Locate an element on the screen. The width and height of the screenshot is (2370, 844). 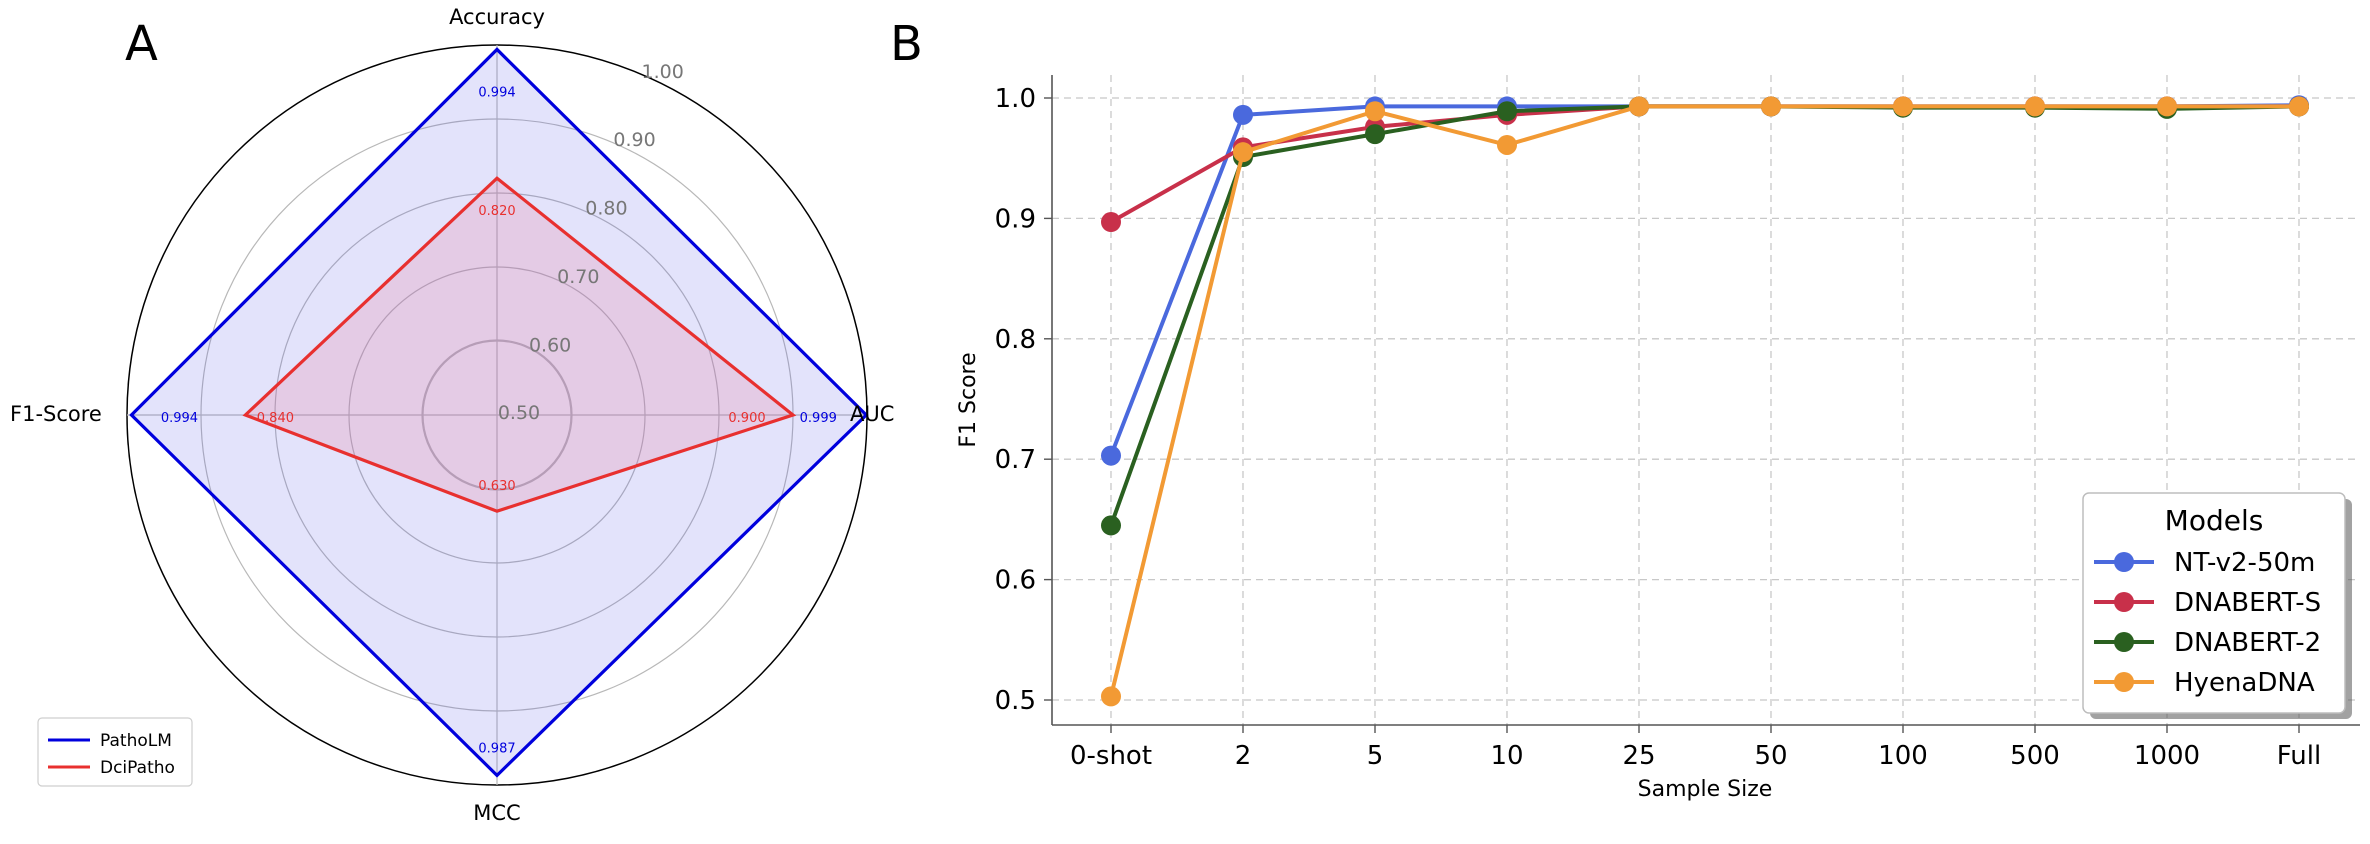
y-tick-label: 0.8 is located at coordinates (1015, 340).